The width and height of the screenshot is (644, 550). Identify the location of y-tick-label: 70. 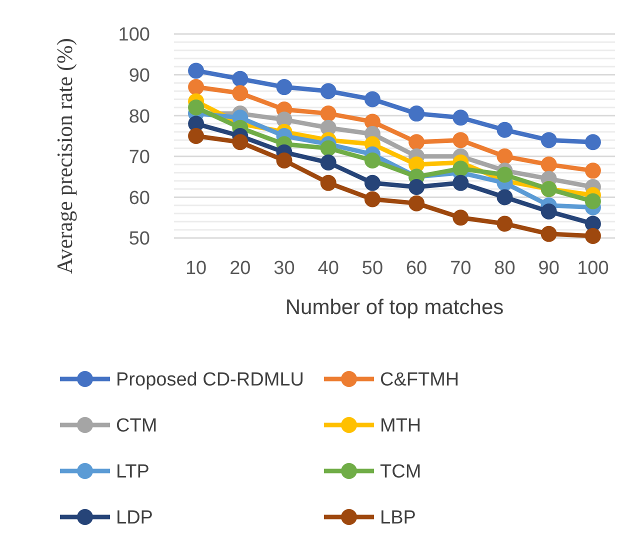
(139, 157).